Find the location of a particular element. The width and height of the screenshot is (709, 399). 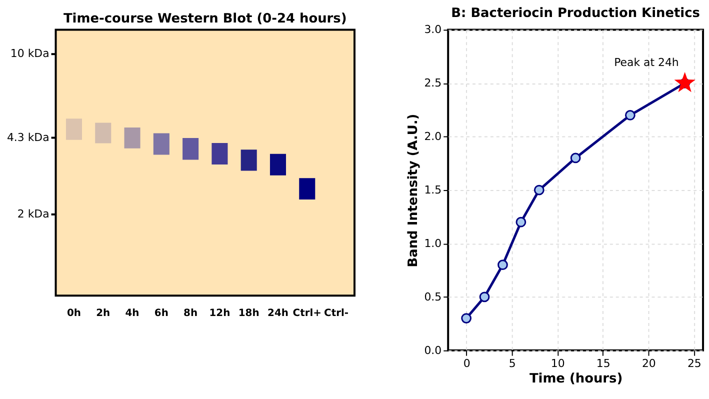

chart-title: B: Bacteriocin Production Kinetics is located at coordinates (575, 13).